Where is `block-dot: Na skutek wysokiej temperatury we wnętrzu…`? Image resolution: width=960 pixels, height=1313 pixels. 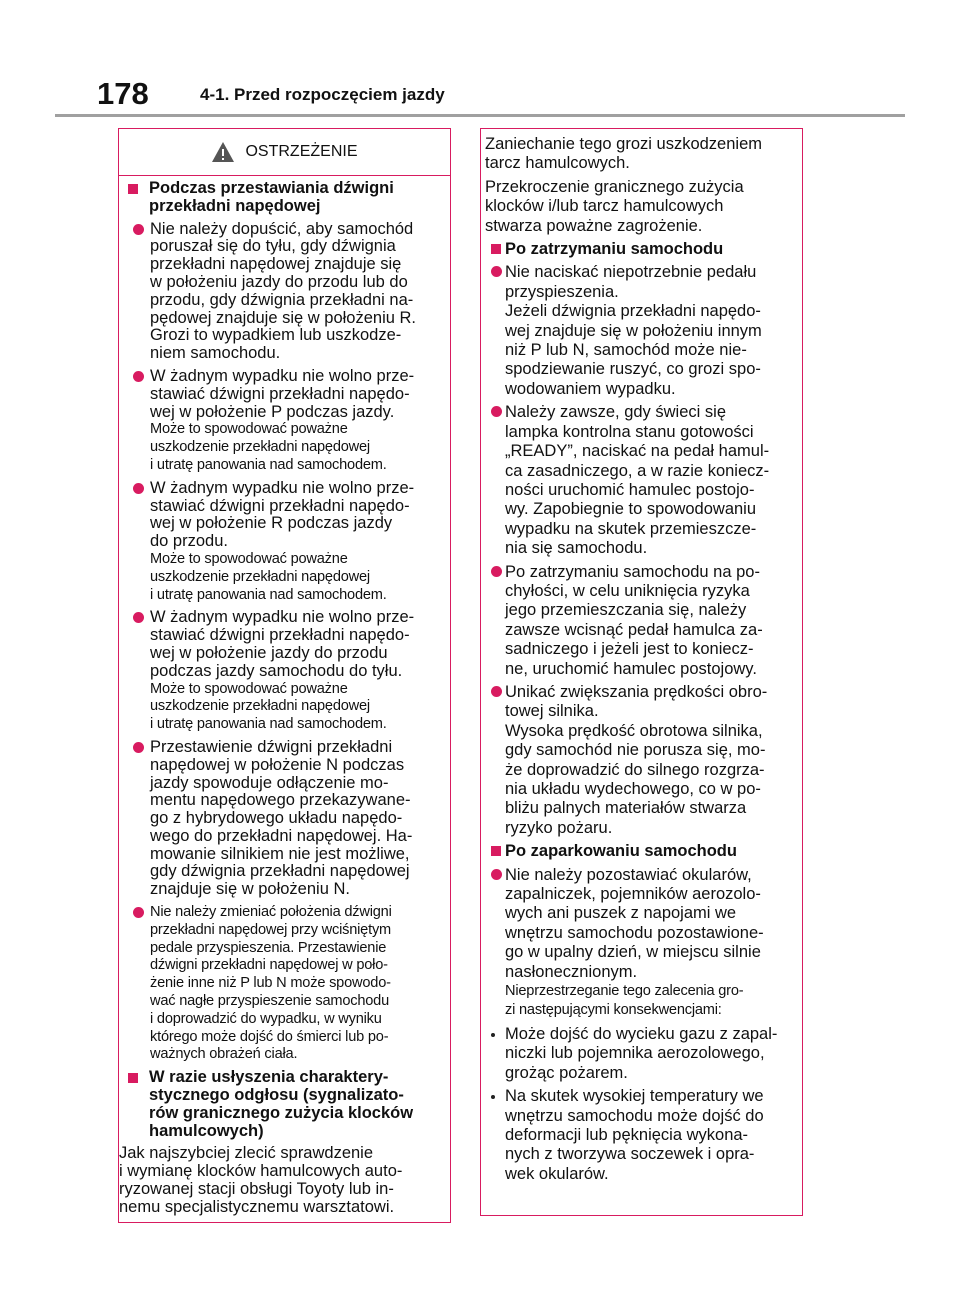
block-dot: Na skutek wysokiej temperatury we wnętrzu… is located at coordinates (641, 1135).